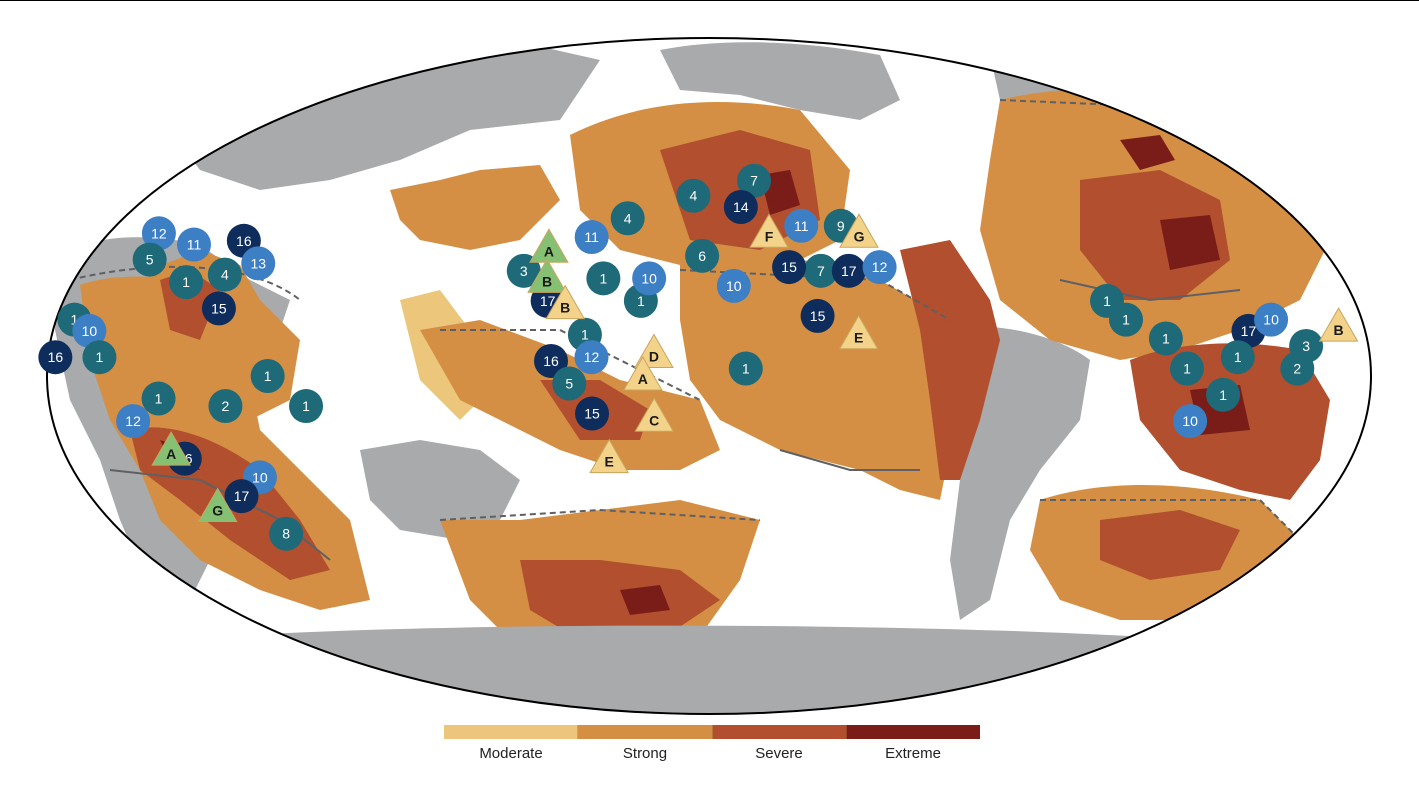  What do you see at coordinates (1155, 235) in the screenshot?
I see `drought-eurasia-severe` at bounding box center [1155, 235].